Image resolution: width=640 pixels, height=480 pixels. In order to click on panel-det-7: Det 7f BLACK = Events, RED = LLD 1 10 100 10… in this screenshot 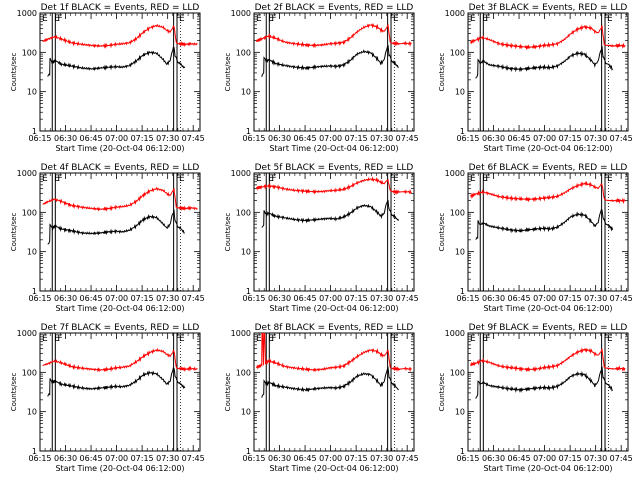, I will do `click(107, 398)`.